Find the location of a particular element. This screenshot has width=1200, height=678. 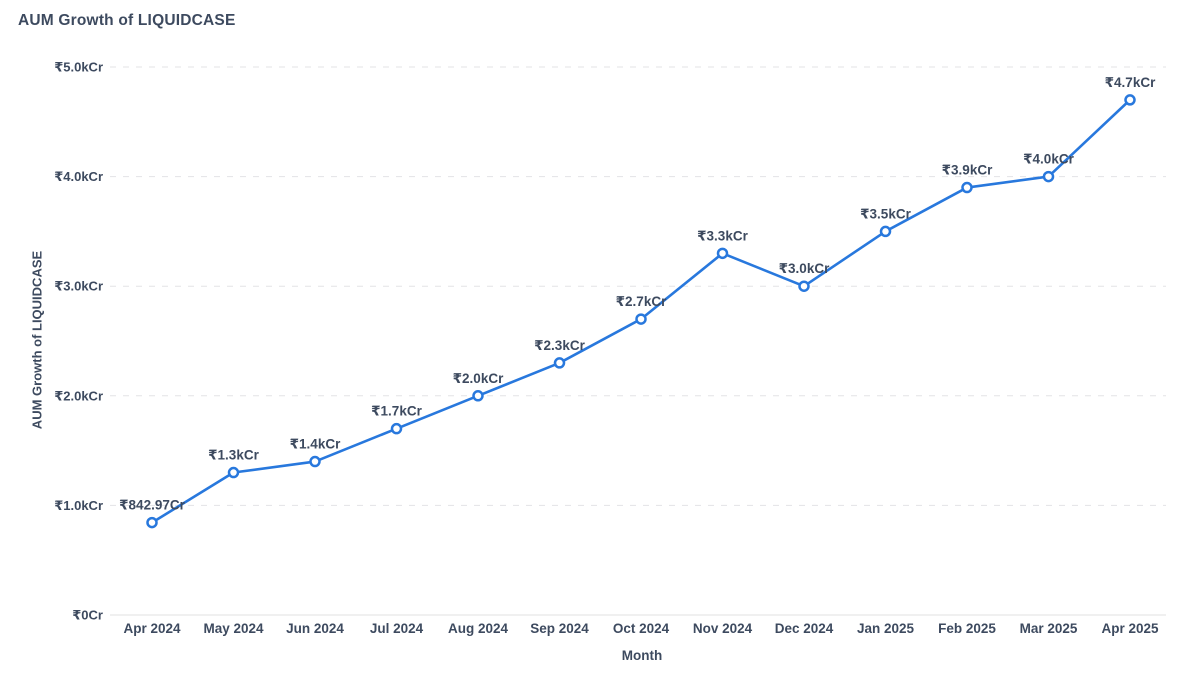

data-point-label: ₹1.3kCr is located at coordinates (233, 455).